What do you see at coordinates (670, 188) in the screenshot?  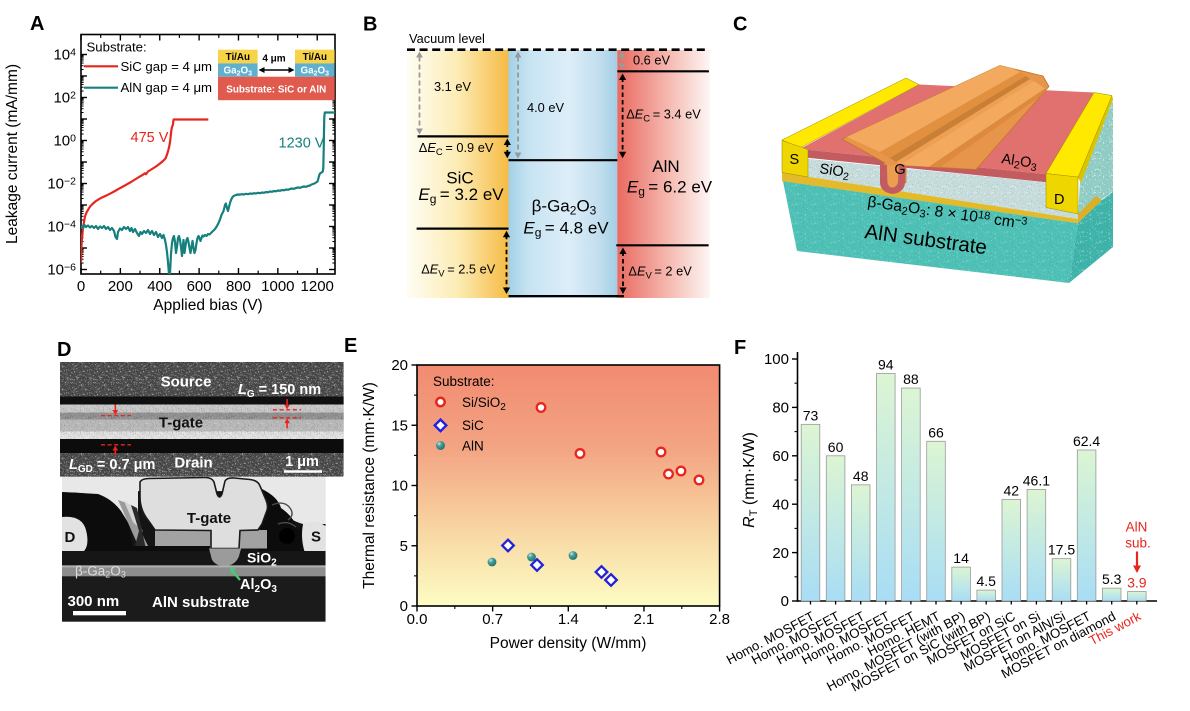 I see `svg-text: Eg = 6.2 eV` at bounding box center [670, 188].